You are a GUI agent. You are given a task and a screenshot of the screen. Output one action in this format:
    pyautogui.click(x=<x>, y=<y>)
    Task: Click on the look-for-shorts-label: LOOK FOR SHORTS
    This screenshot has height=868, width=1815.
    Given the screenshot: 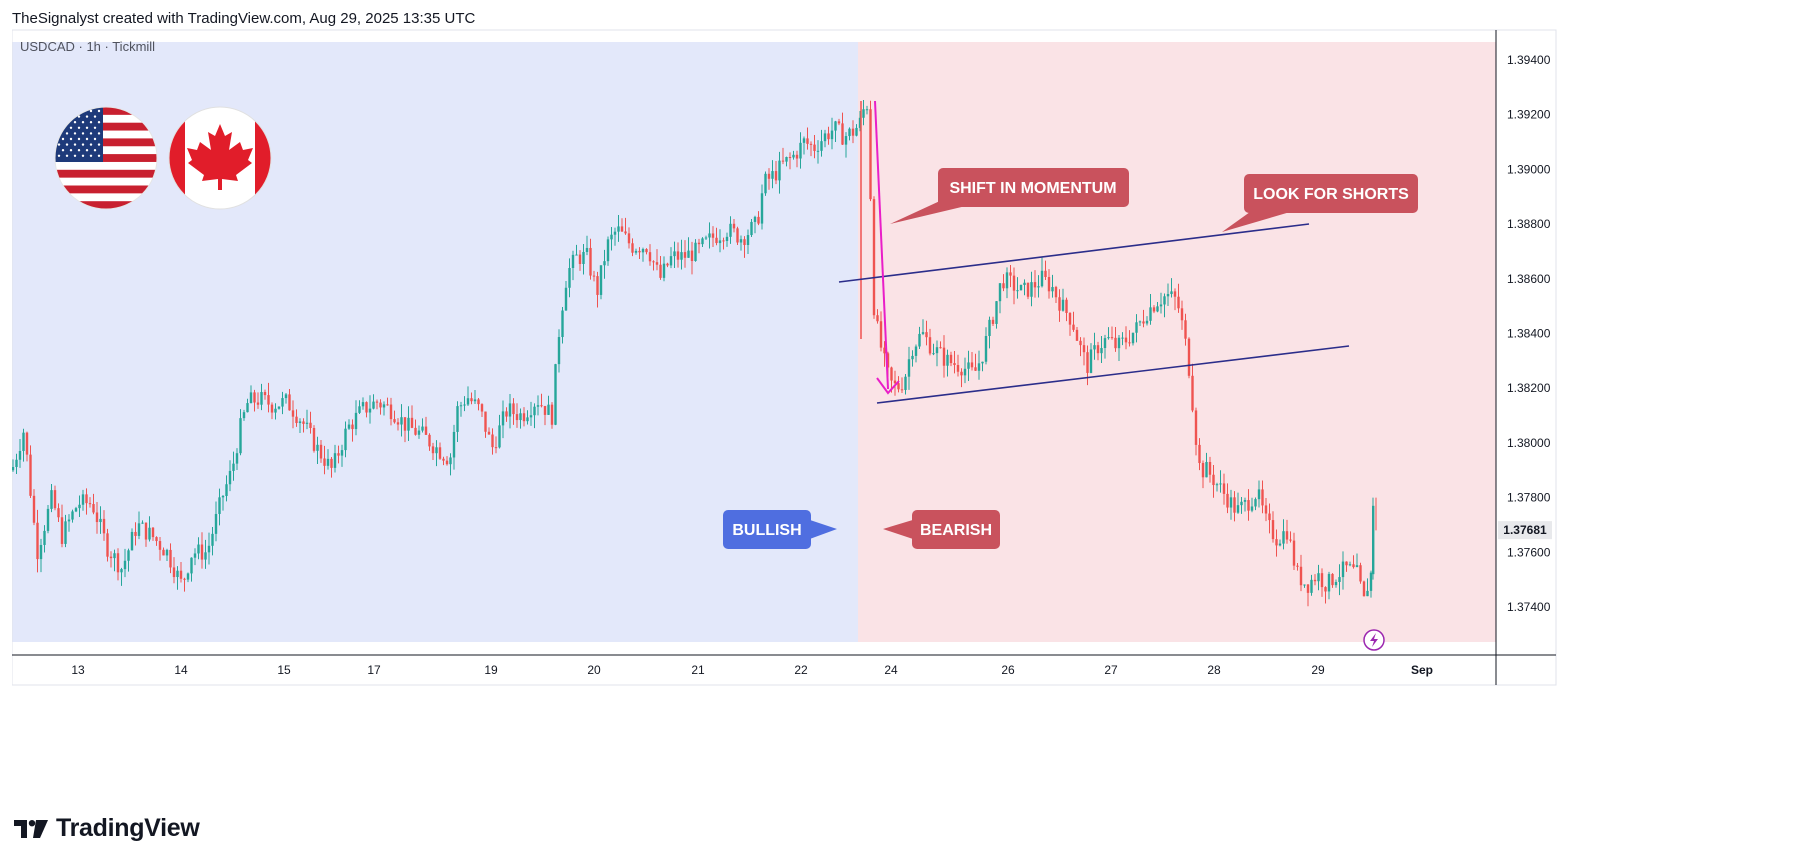 What is the action you would take?
    pyautogui.click(x=1320, y=203)
    